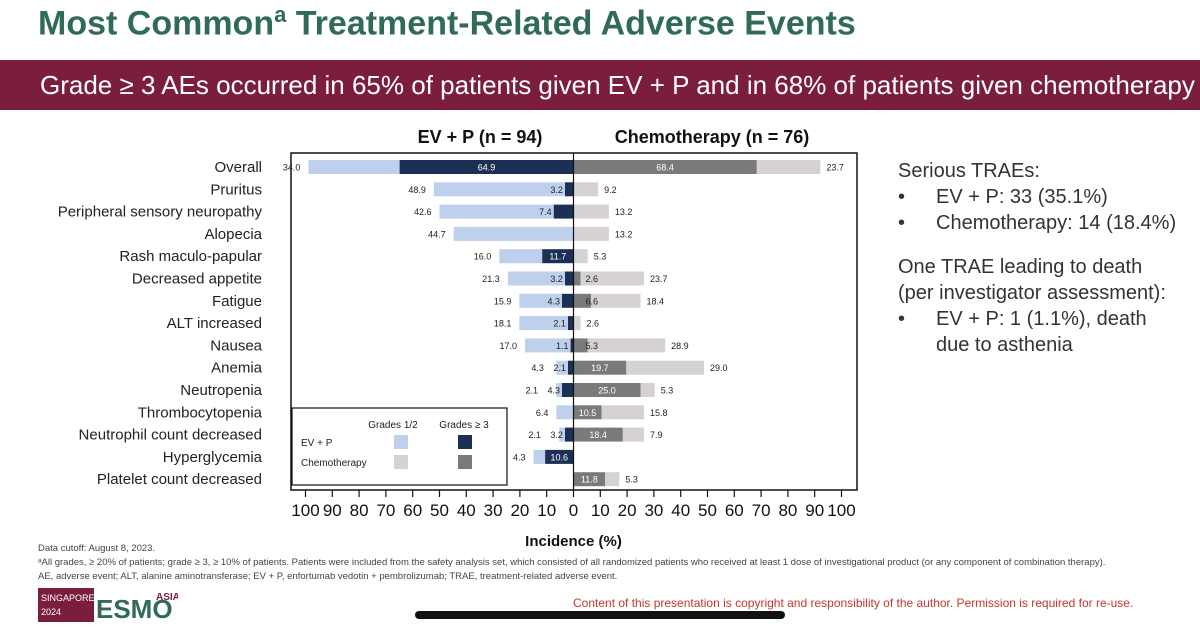  I want to click on ev-grade12-value-label: 2.1, so click(534, 435).